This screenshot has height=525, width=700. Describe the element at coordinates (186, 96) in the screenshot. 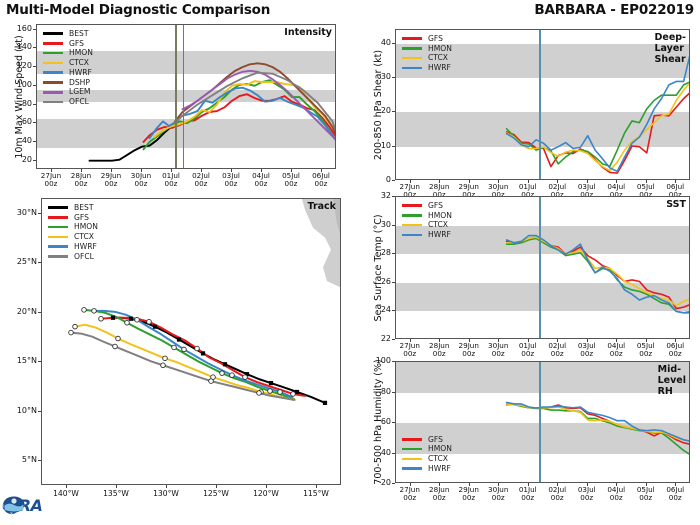

I see `intensity-plot-area` at that location.